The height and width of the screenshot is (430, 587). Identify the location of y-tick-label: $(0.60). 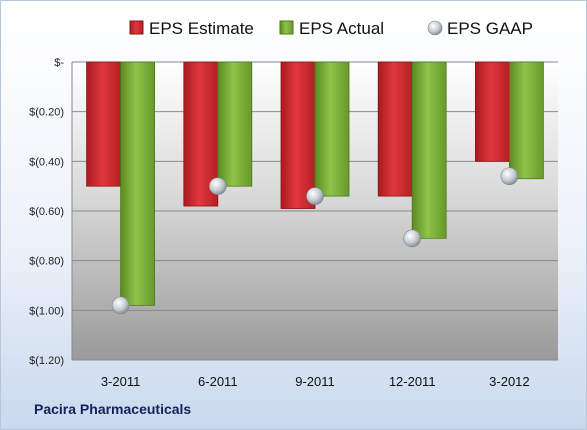
(46, 212).